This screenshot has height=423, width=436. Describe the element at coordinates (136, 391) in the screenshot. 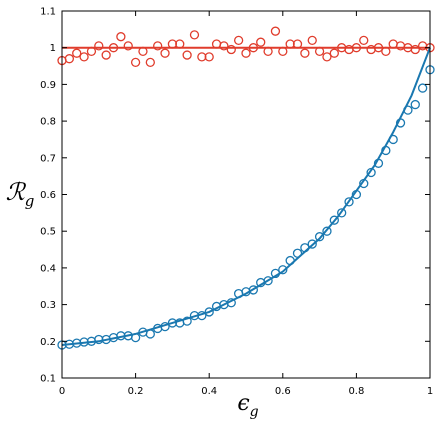

I see `x-tick-label: 0.2` at that location.